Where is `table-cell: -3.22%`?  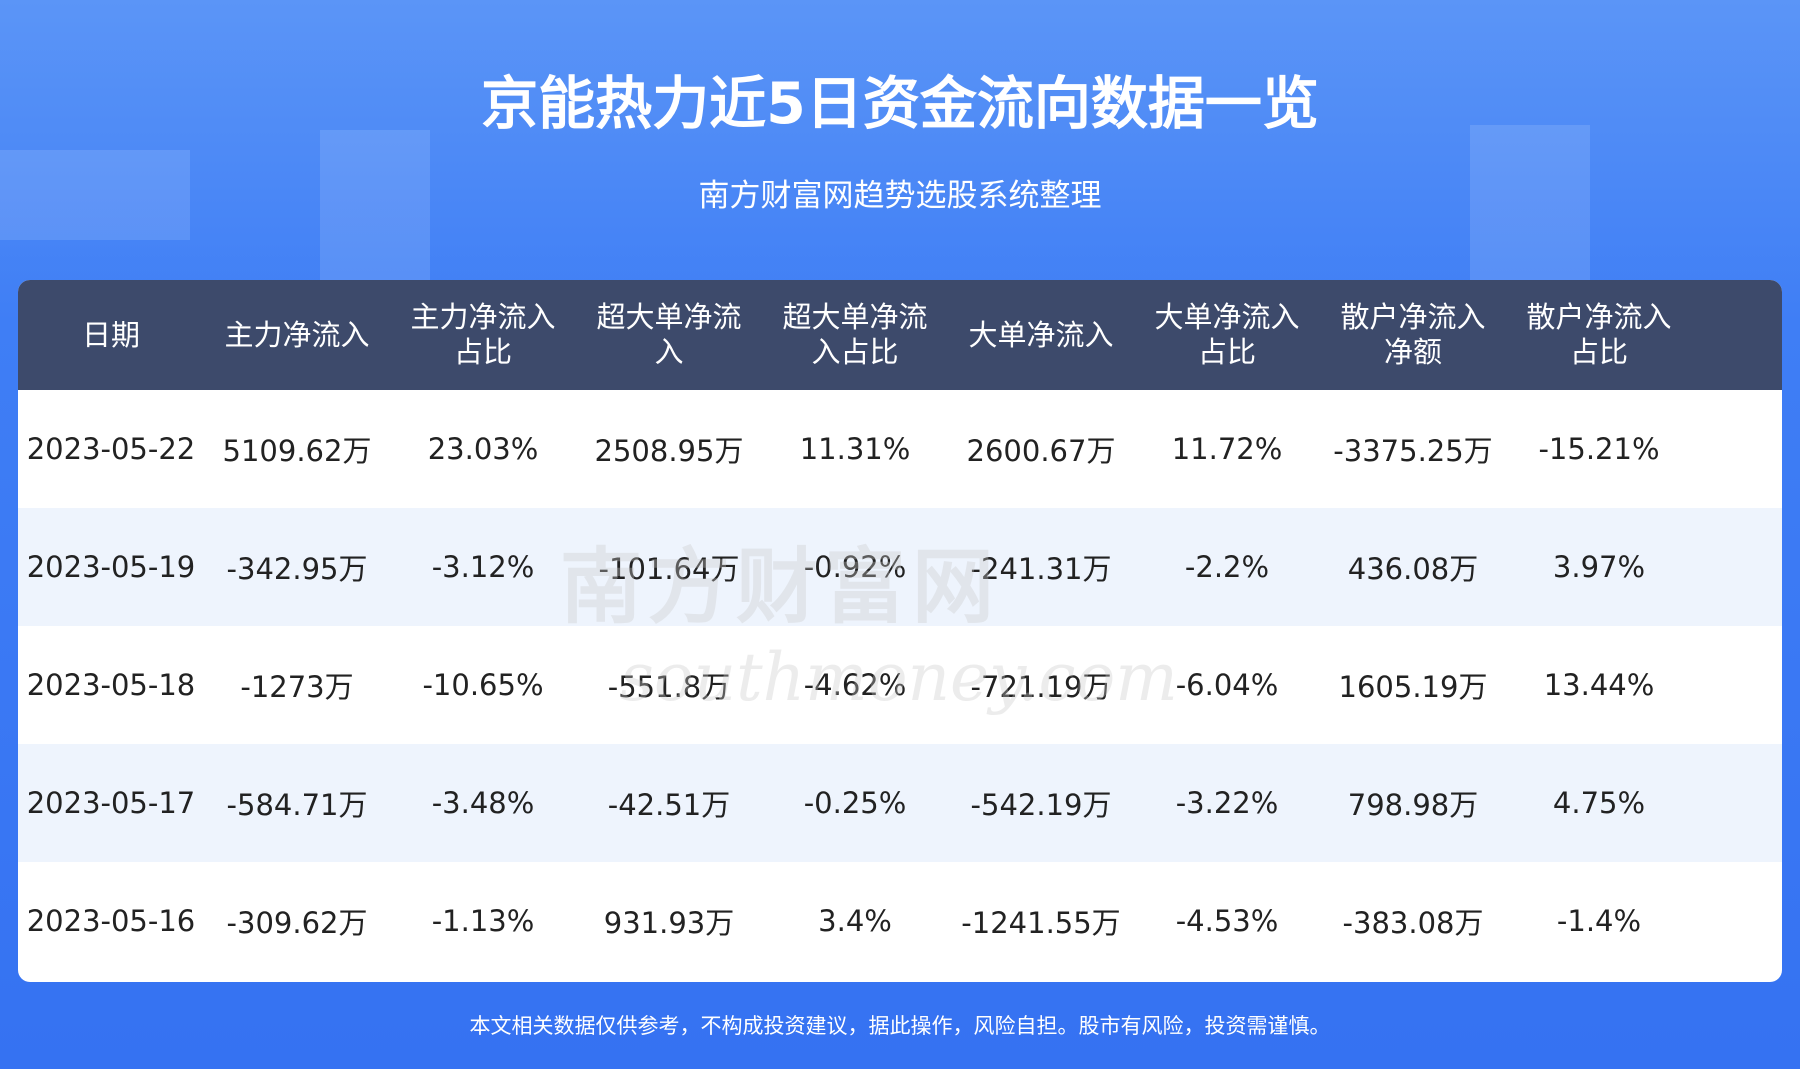
table-cell: -3.22% is located at coordinates (1227, 803).